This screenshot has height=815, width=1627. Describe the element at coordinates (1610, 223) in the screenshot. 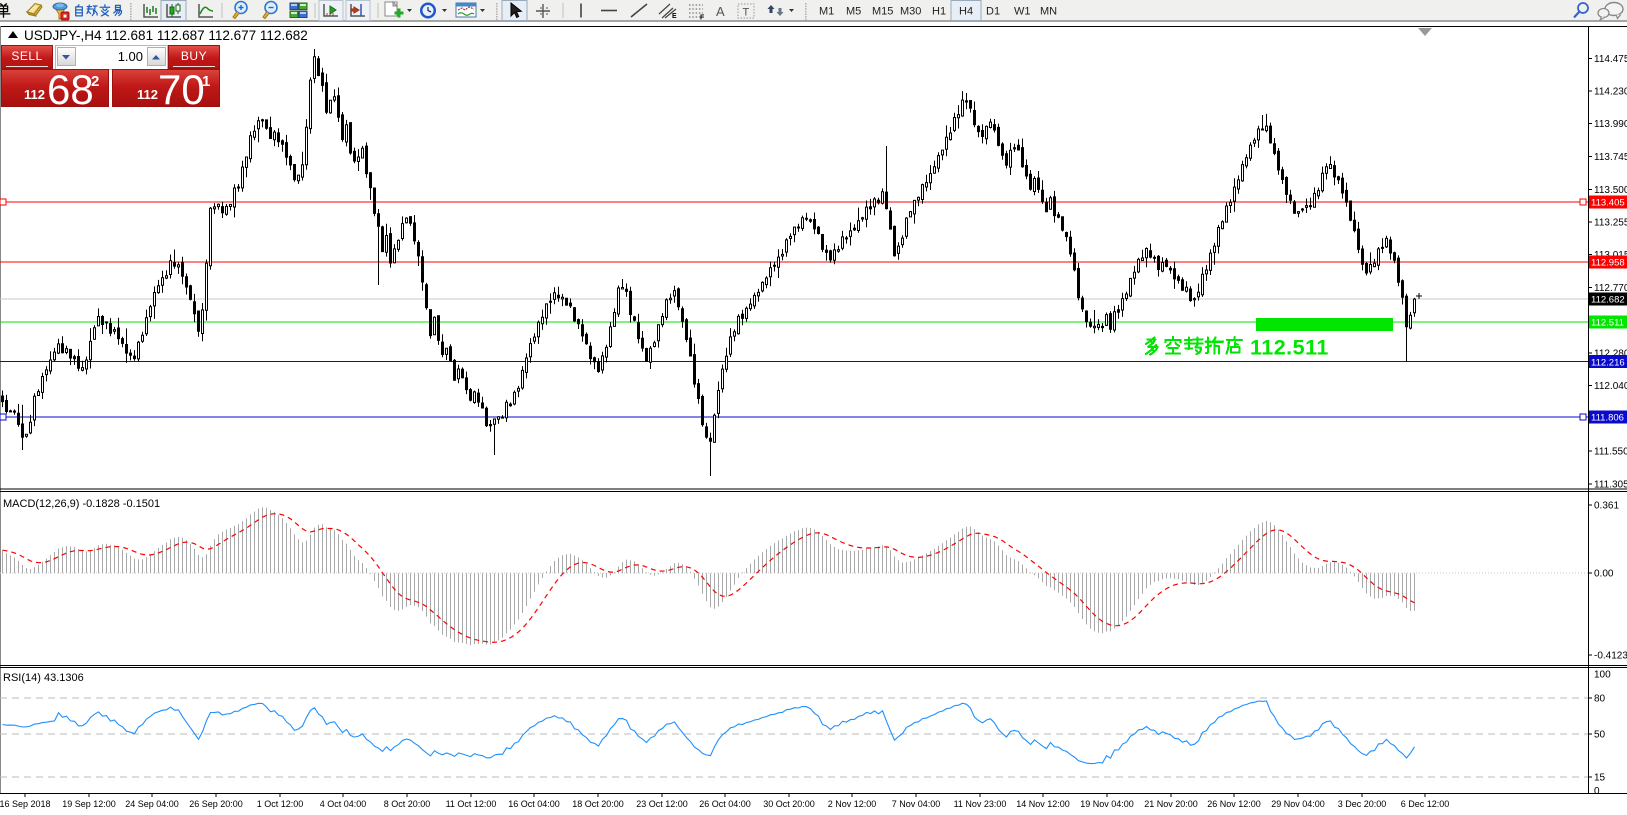

I see `svg-text: 113.255` at that location.